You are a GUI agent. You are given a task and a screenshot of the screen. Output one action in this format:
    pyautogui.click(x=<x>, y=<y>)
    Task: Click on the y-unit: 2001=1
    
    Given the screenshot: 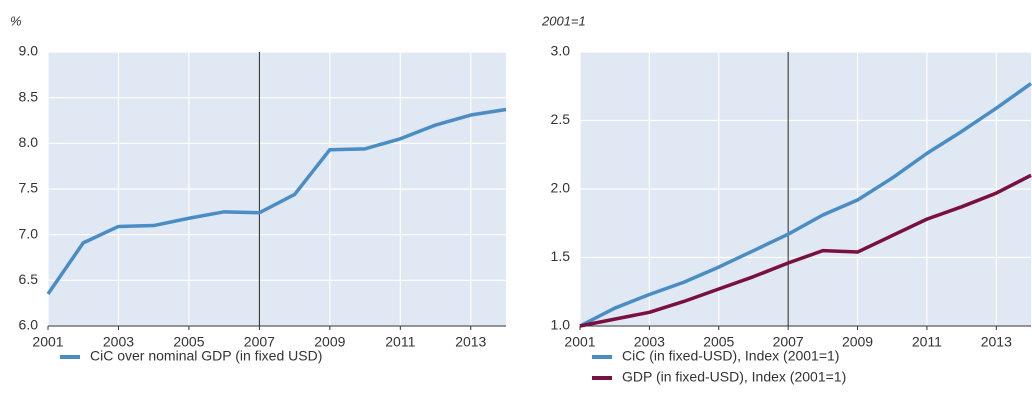 What is the action you would take?
    pyautogui.click(x=563, y=20)
    